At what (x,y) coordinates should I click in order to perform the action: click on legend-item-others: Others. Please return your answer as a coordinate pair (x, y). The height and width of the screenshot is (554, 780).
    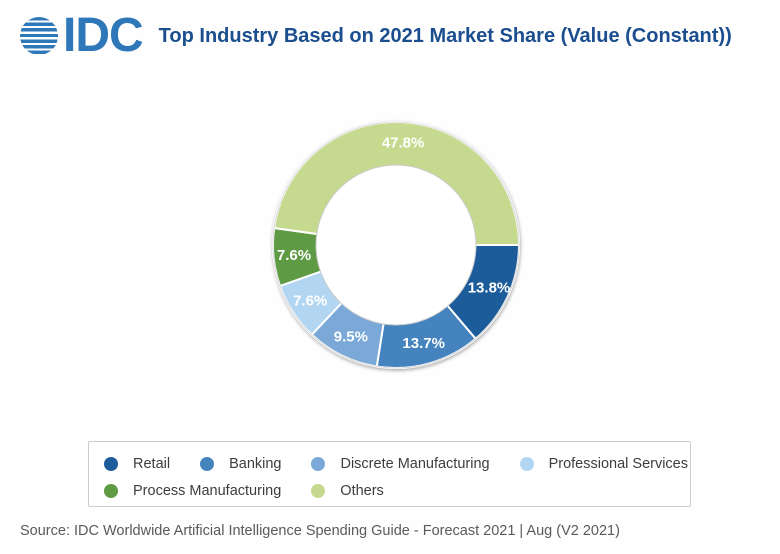
    Looking at the image, I should click on (347, 491).